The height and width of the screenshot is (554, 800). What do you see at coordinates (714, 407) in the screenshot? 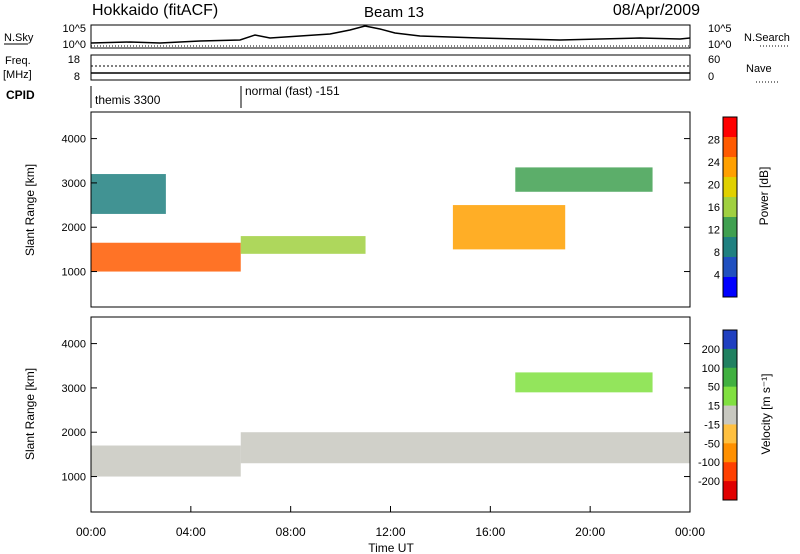
I see `colorbar-tick-label: 15` at bounding box center [714, 407].